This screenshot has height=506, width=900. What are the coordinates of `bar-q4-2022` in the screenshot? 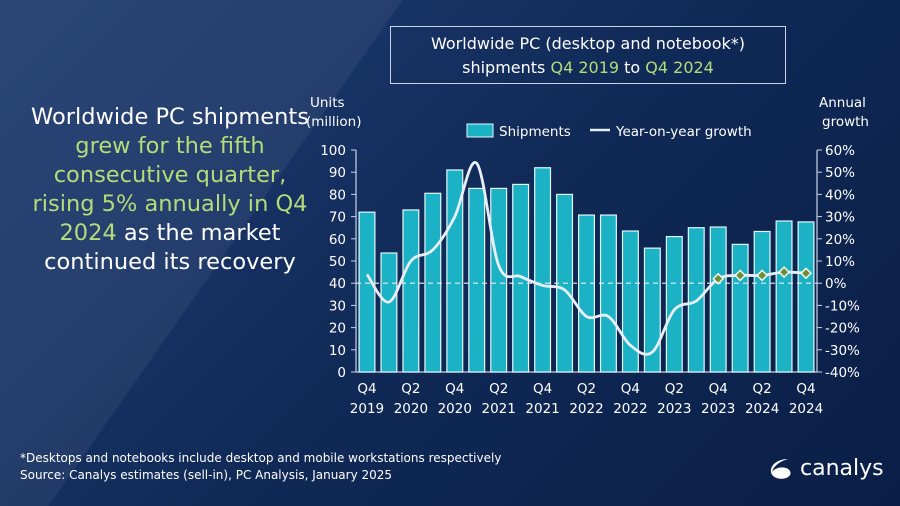 It's located at (630, 301).